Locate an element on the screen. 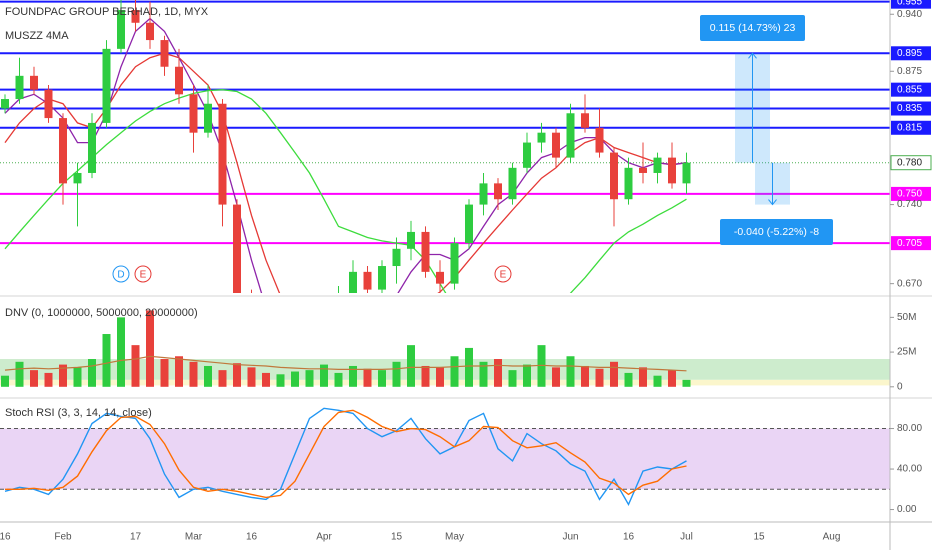 The image size is (932, 550). y-tick-label: 50M is located at coordinates (906, 317).